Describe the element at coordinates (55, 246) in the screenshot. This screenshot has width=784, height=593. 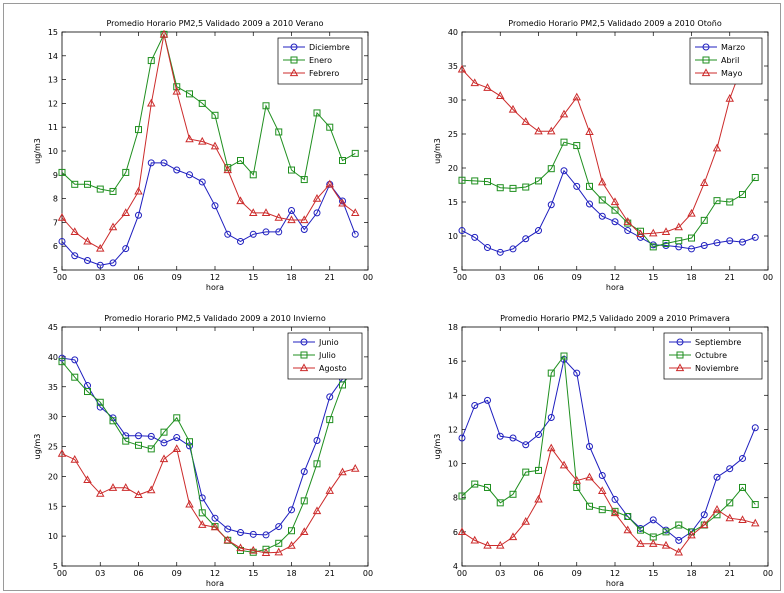
I see `y-tick-label: 6` at that location.